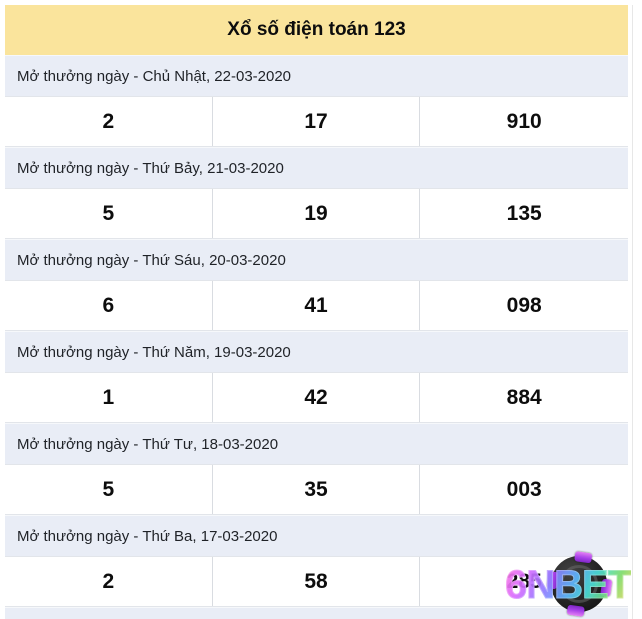 The height and width of the screenshot is (619, 642). I want to click on result-number-2digit: 58, so click(317, 581).